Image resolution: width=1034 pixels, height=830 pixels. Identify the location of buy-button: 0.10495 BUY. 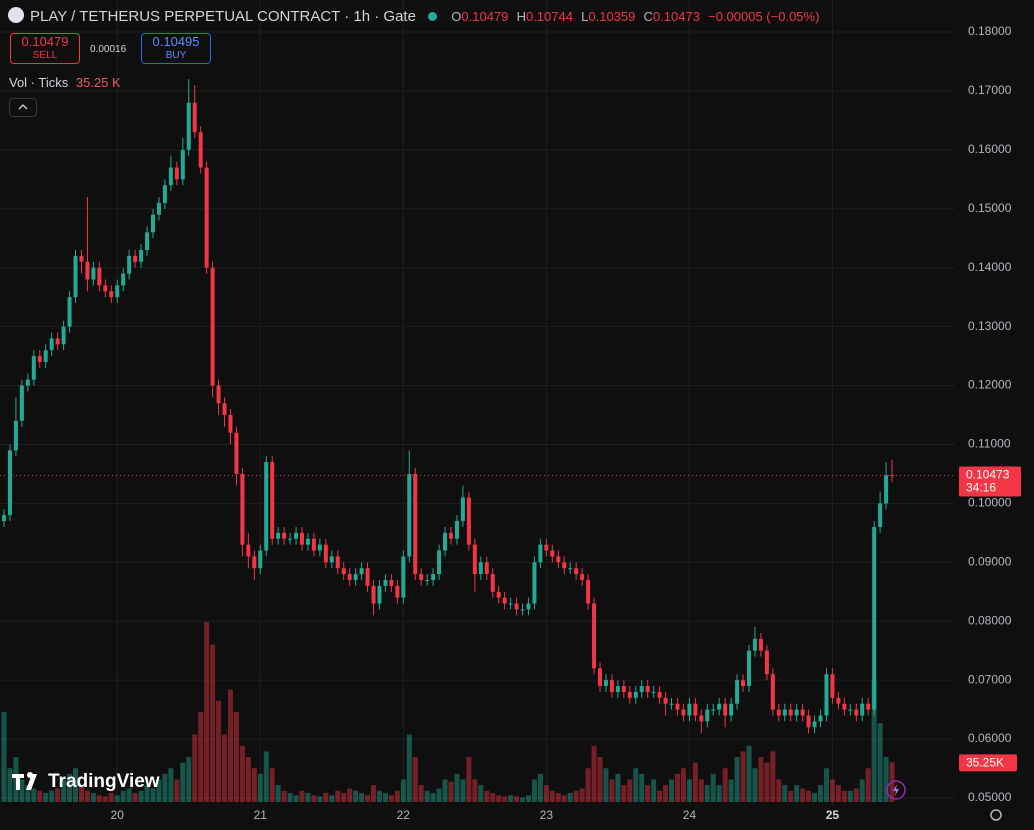
(176, 48).